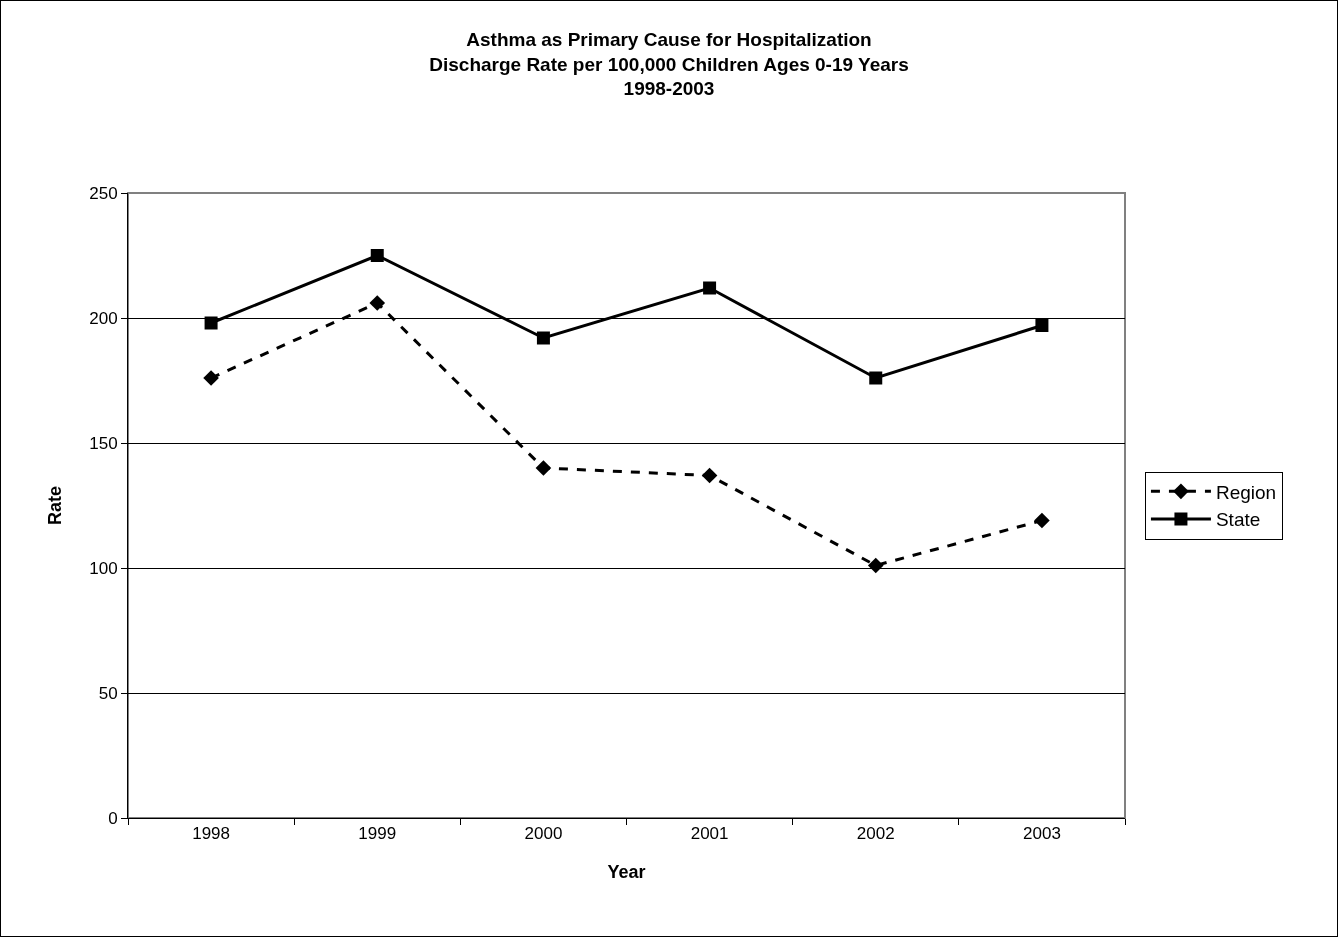 This screenshot has width=1338, height=937. Describe the element at coordinates (626, 871) in the screenshot. I see `x-axis-title: Year` at that location.